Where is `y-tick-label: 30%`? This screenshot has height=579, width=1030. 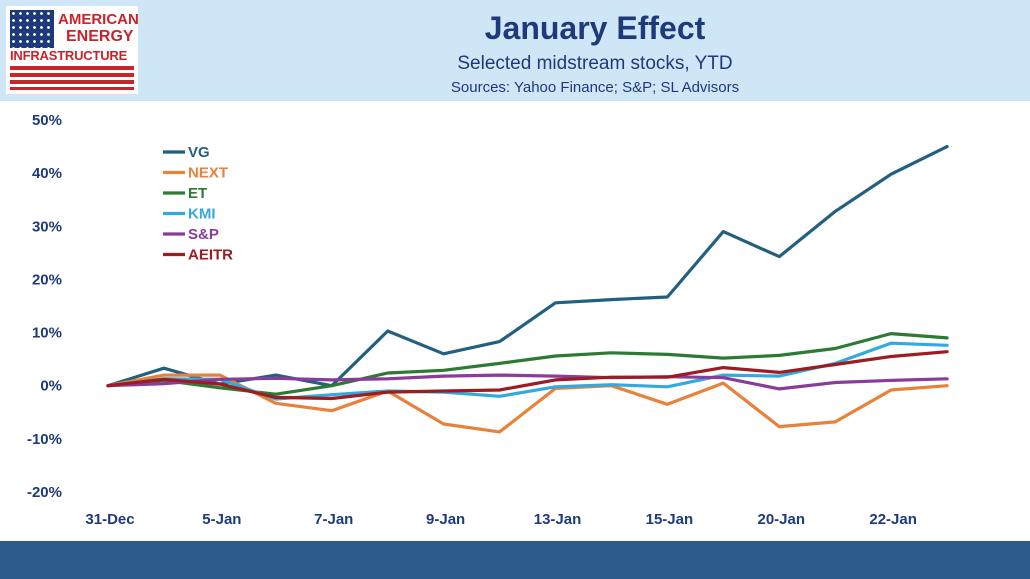 y-tick-label: 30% is located at coordinates (47, 226).